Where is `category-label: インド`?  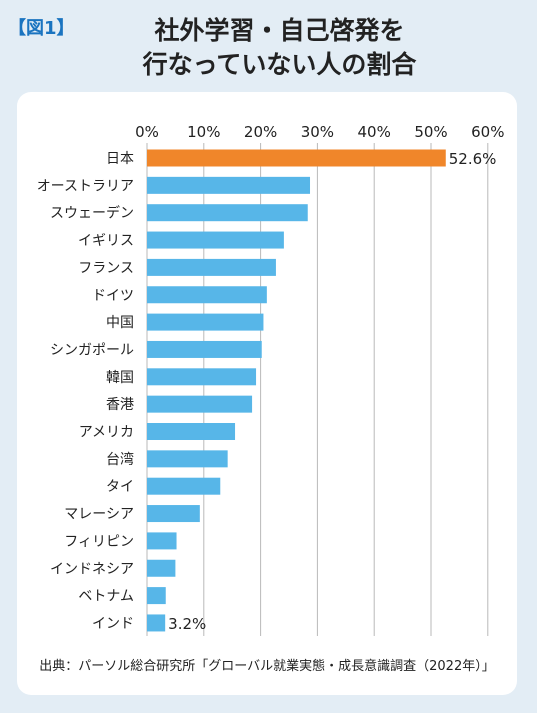
category-label: インド is located at coordinates (113, 624).